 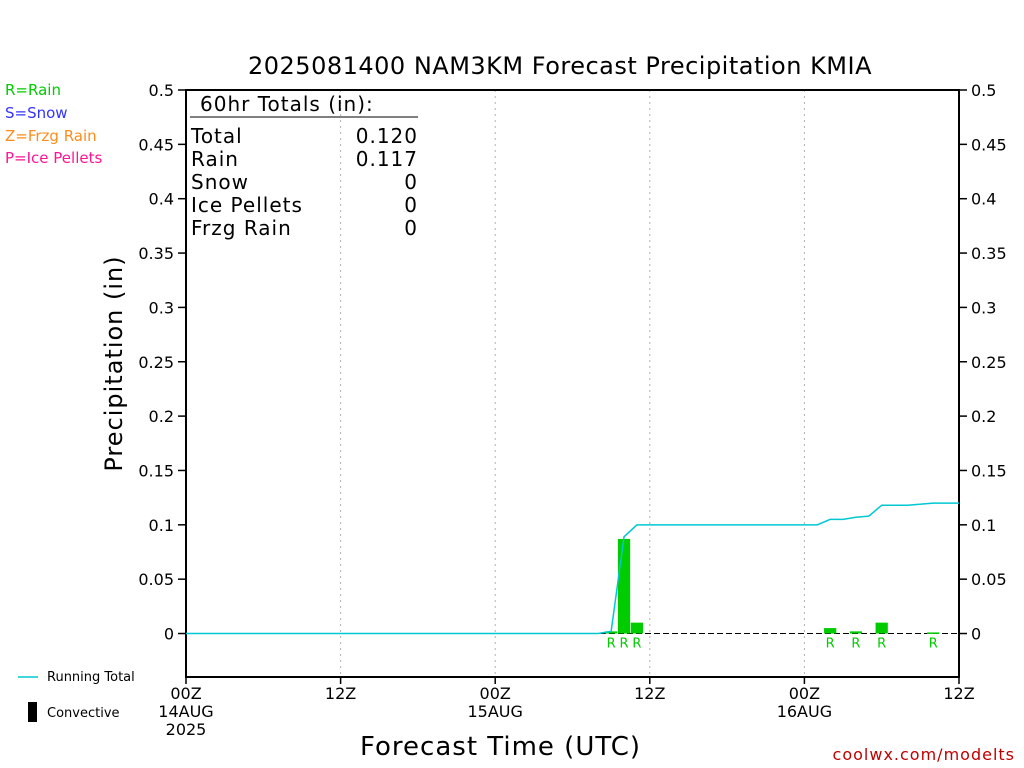 I want to click on y-tick-label-right: 0.2, so click(x=983, y=416).